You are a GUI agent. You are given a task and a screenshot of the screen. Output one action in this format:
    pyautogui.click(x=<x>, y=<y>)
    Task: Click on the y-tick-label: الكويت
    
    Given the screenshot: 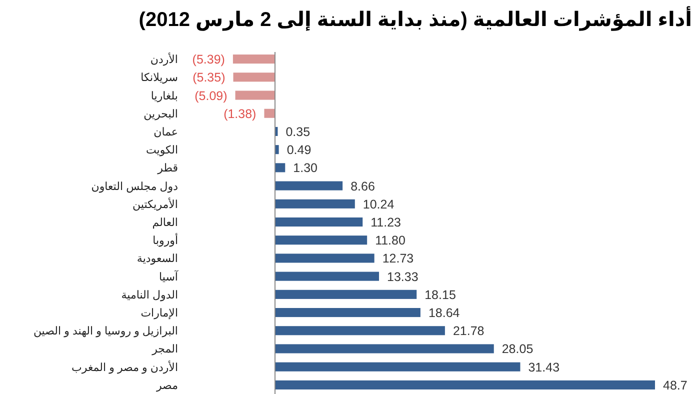 What is the action you would take?
    pyautogui.click(x=162, y=150)
    